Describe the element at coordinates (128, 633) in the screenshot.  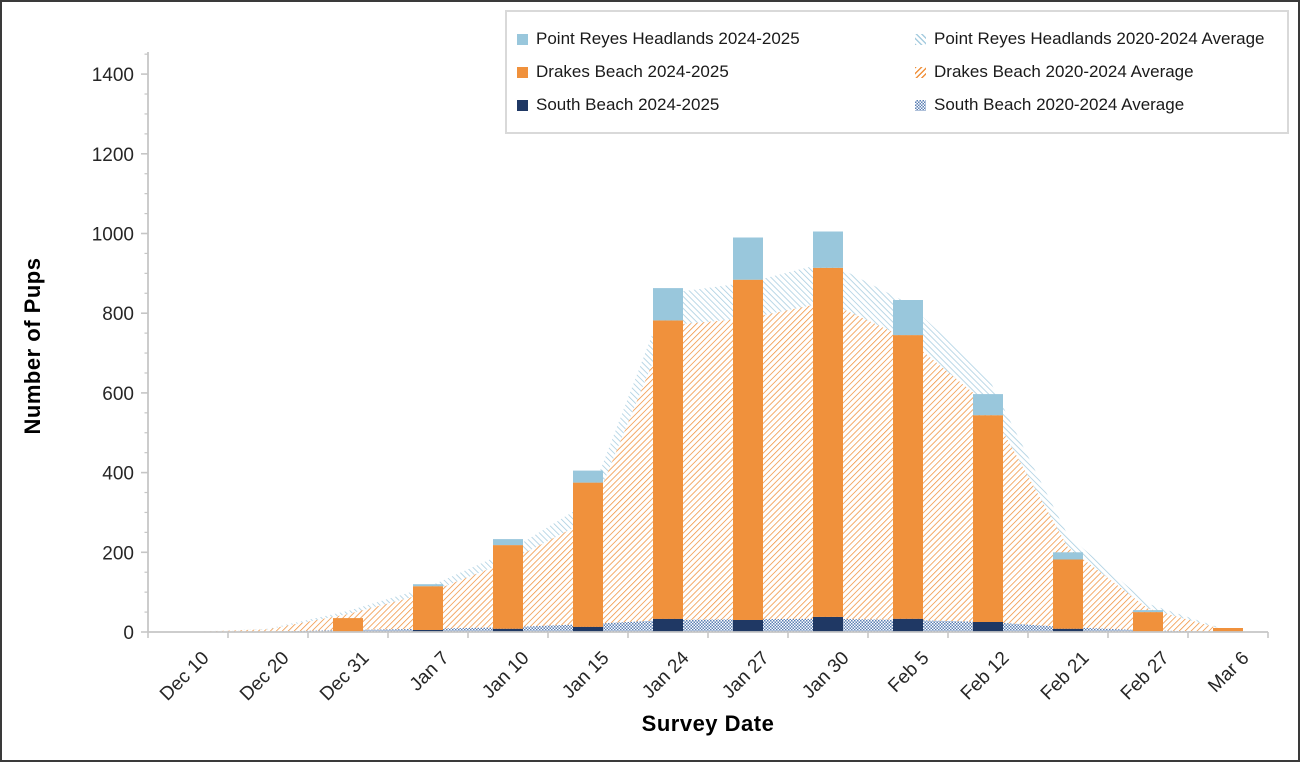
I see `y-tick-label: 0` at that location.